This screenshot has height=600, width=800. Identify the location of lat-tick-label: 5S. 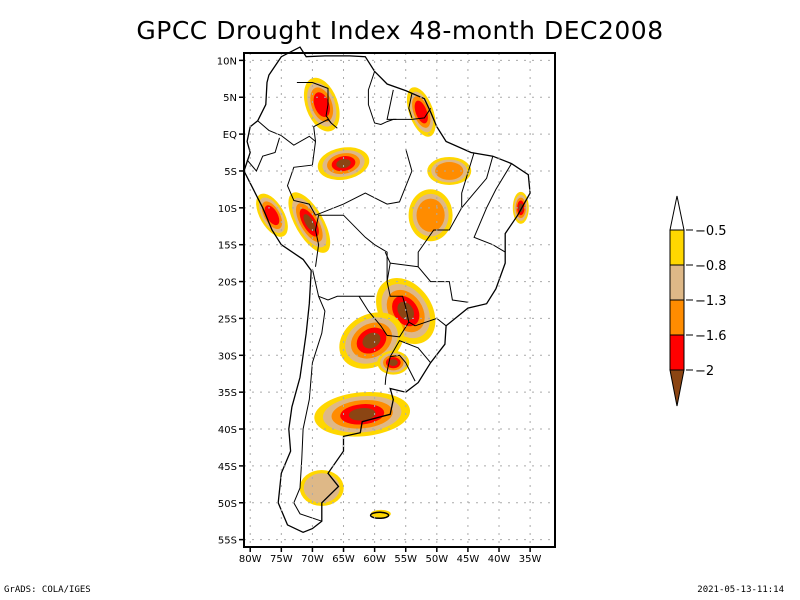
(230, 172).